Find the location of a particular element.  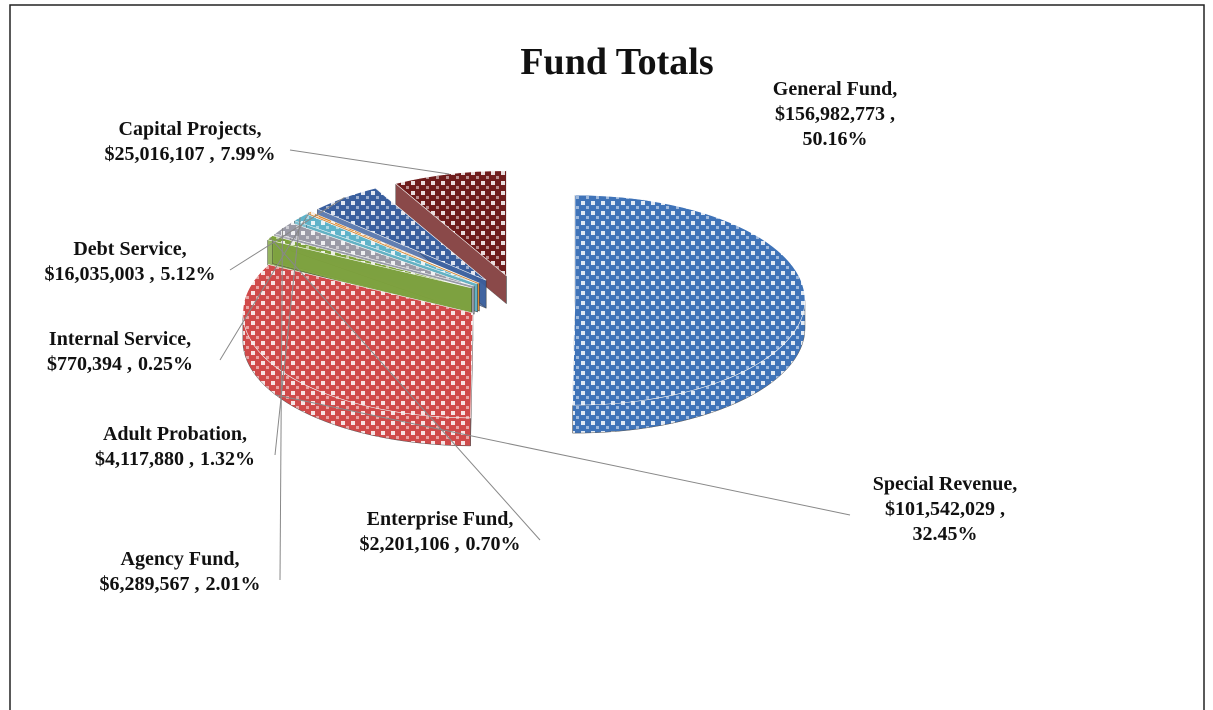

data-label-line: $25,016,107 , 7.99% is located at coordinates (190, 154).